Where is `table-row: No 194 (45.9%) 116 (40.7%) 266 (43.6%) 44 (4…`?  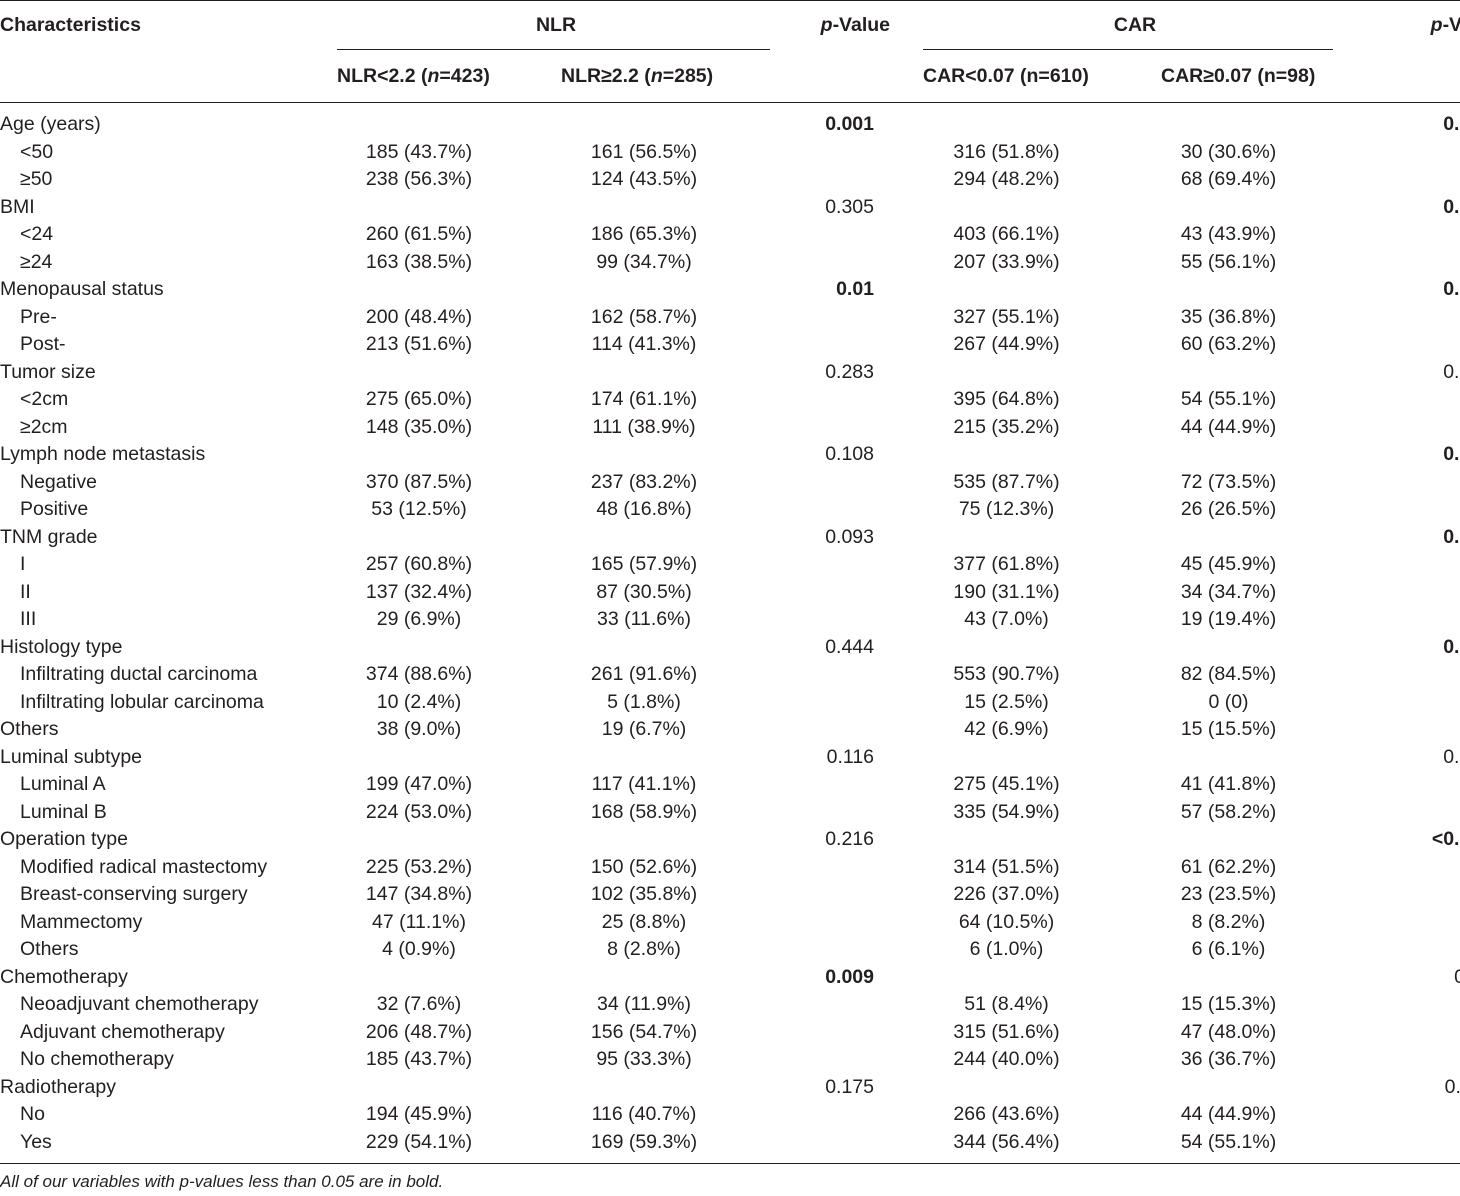 table-row: No 194 (45.9%) 116 (40.7%) 266 (43.6%) 44 (4… is located at coordinates (730, 1115).